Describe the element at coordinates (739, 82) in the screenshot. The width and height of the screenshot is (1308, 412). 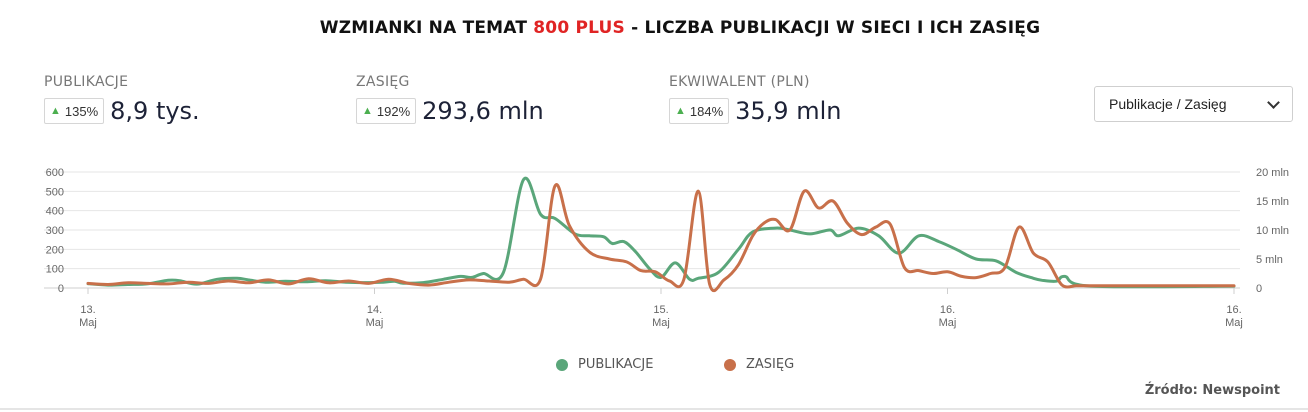
I see `kpi-label: EKWIWALENT (PLN)` at that location.